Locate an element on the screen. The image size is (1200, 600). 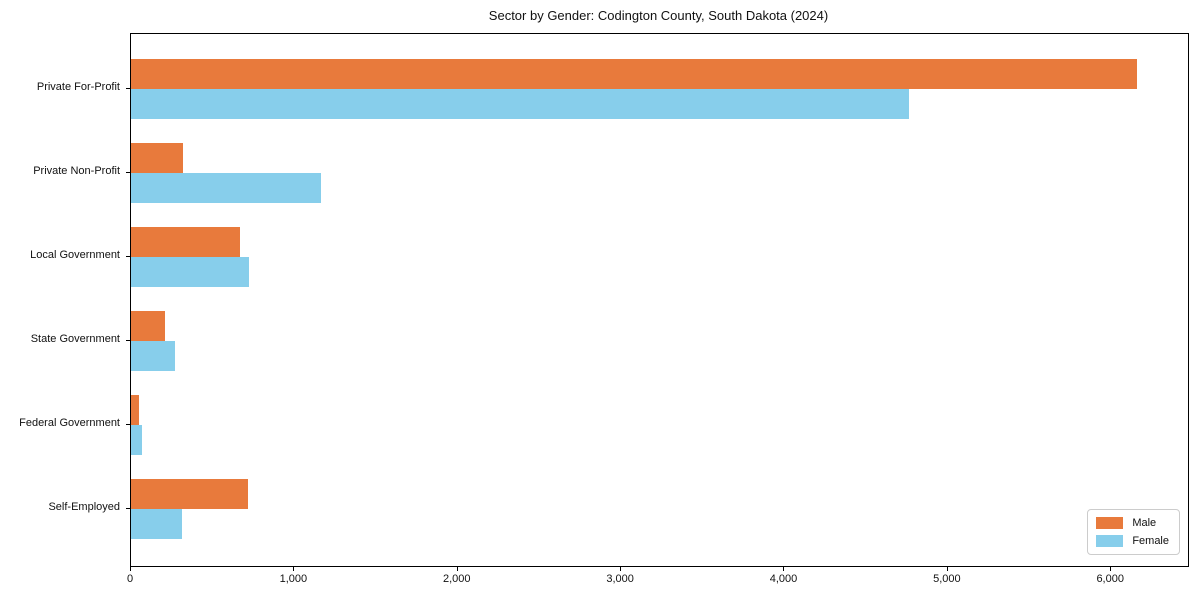
legend-label-female: Female is located at coordinates (1150, 541).